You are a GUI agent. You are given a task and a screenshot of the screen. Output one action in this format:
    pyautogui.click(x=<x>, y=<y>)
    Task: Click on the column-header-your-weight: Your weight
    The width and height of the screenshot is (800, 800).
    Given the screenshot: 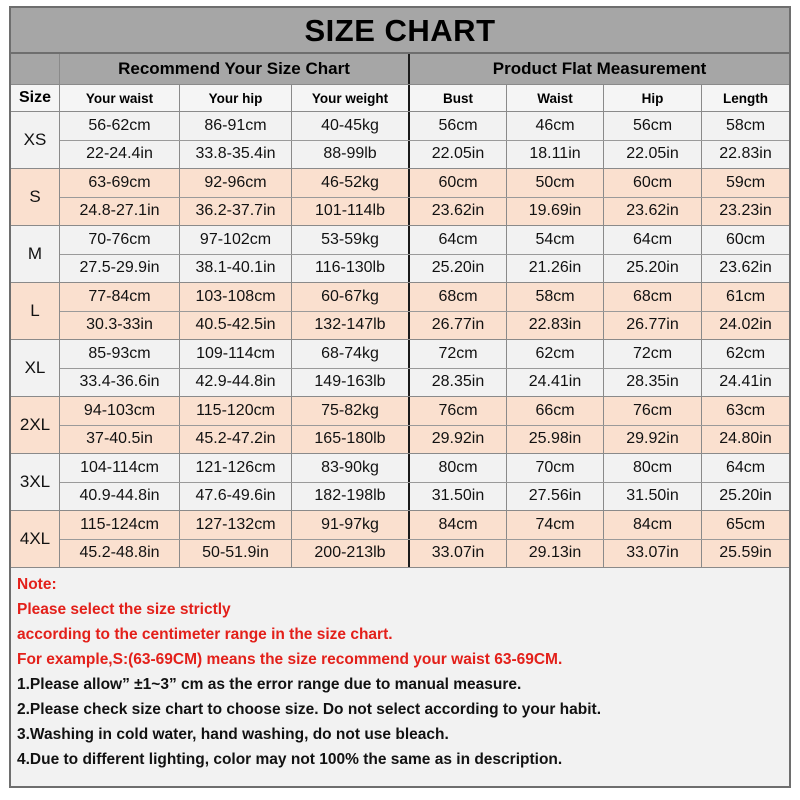 What is the action you would take?
    pyautogui.click(x=351, y=98)
    